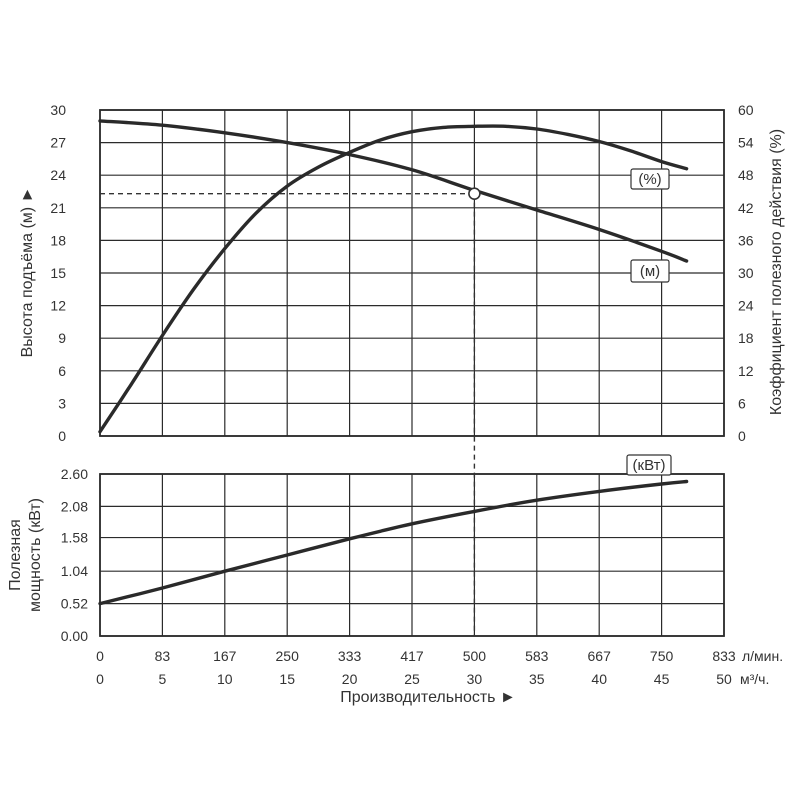  I want to click on x-tick-m3h: 0, so click(100, 679).